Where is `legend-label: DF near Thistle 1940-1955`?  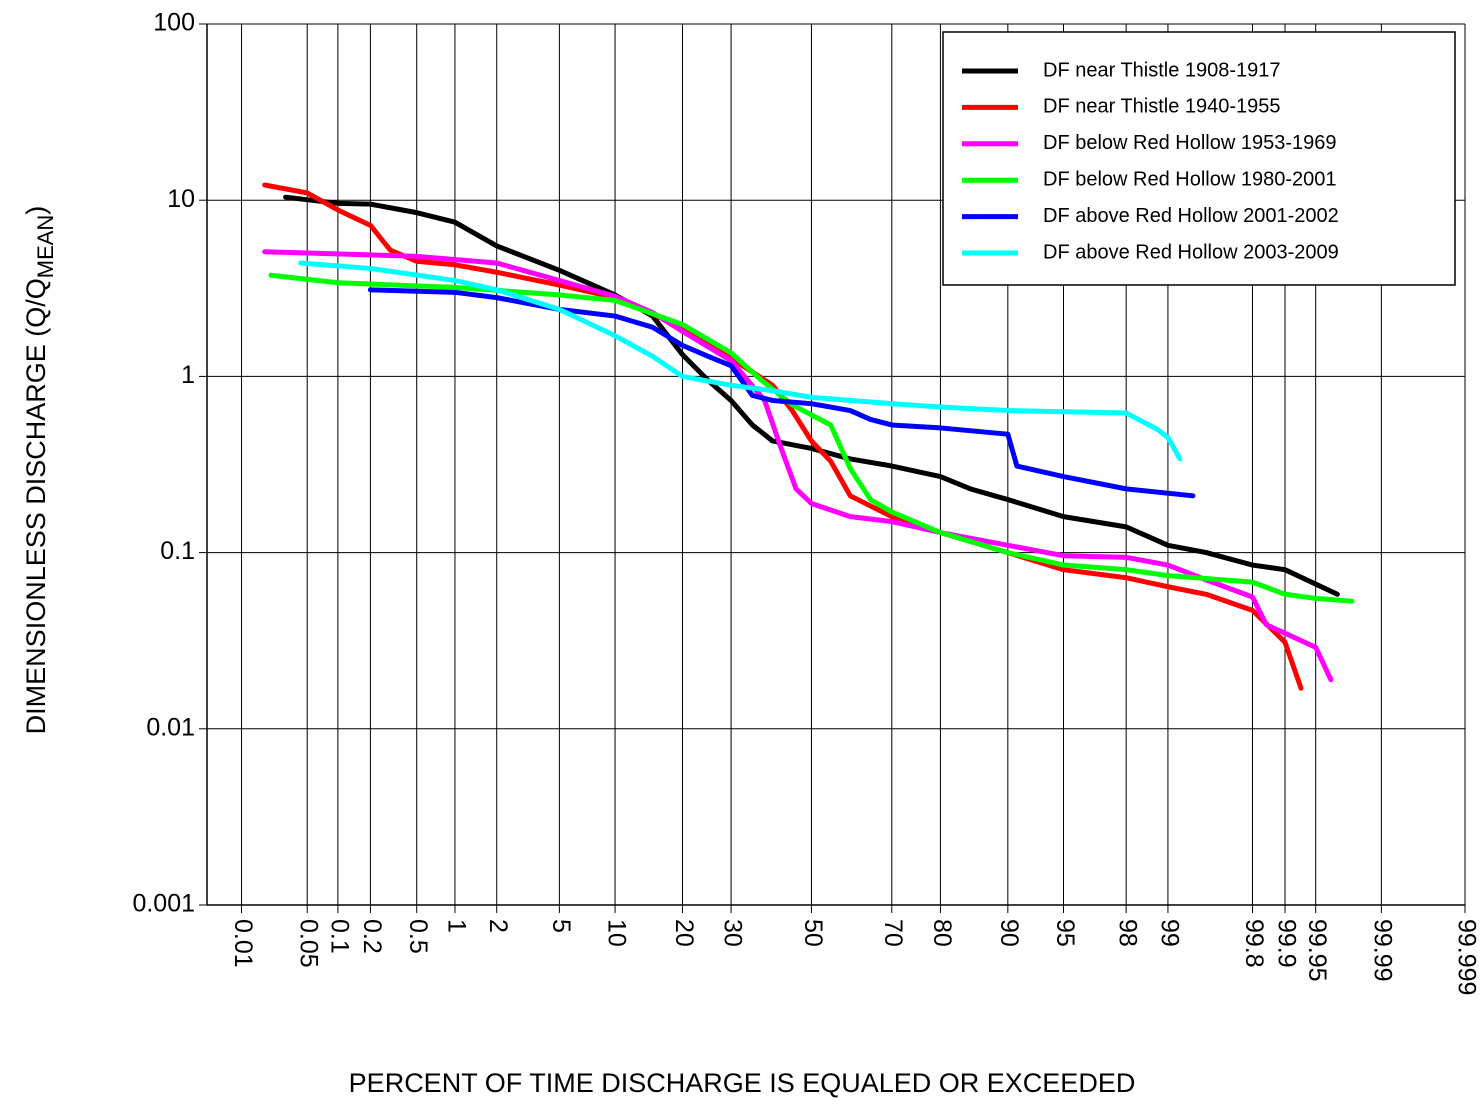
legend-label: DF near Thistle 1940-1955 is located at coordinates (1162, 107).